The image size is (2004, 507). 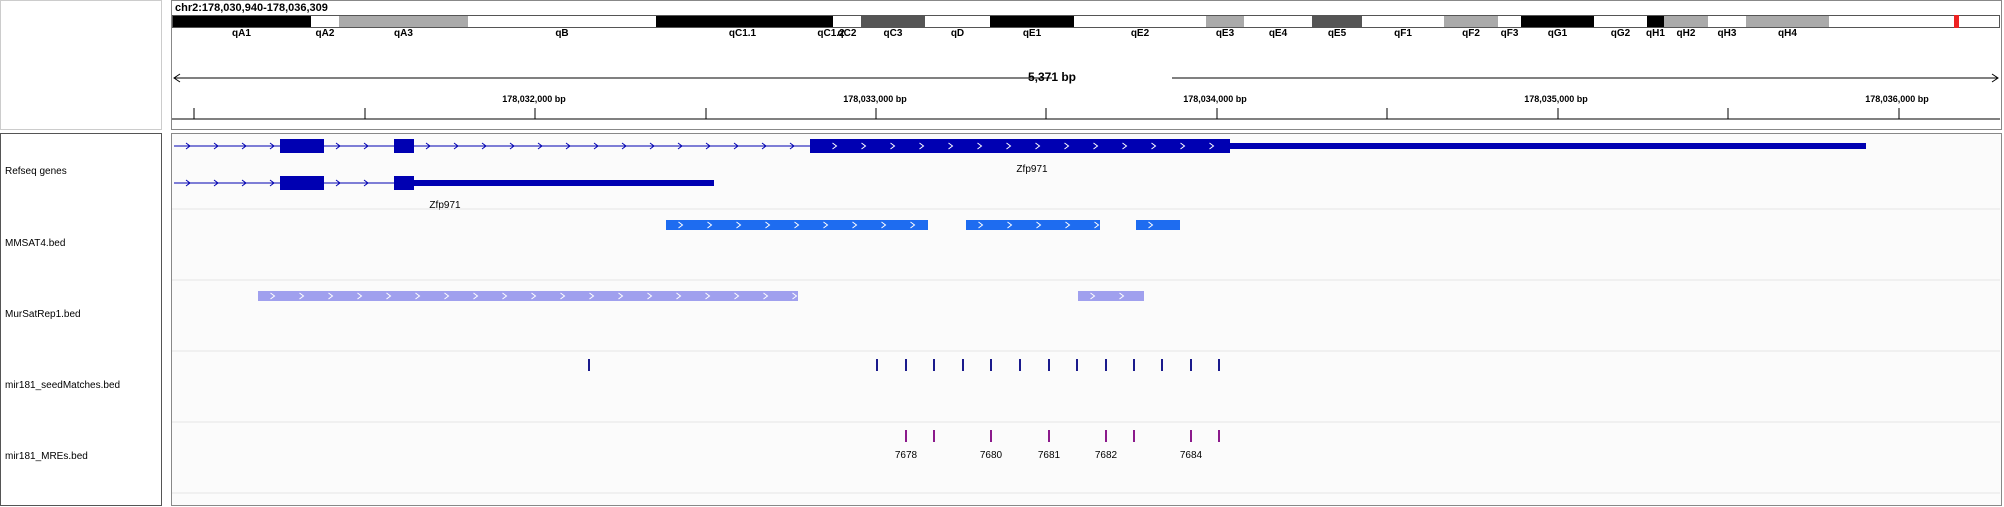 I want to click on track-label-mir181-mres-bed: mir181_MREs.bed, so click(x=46, y=456).